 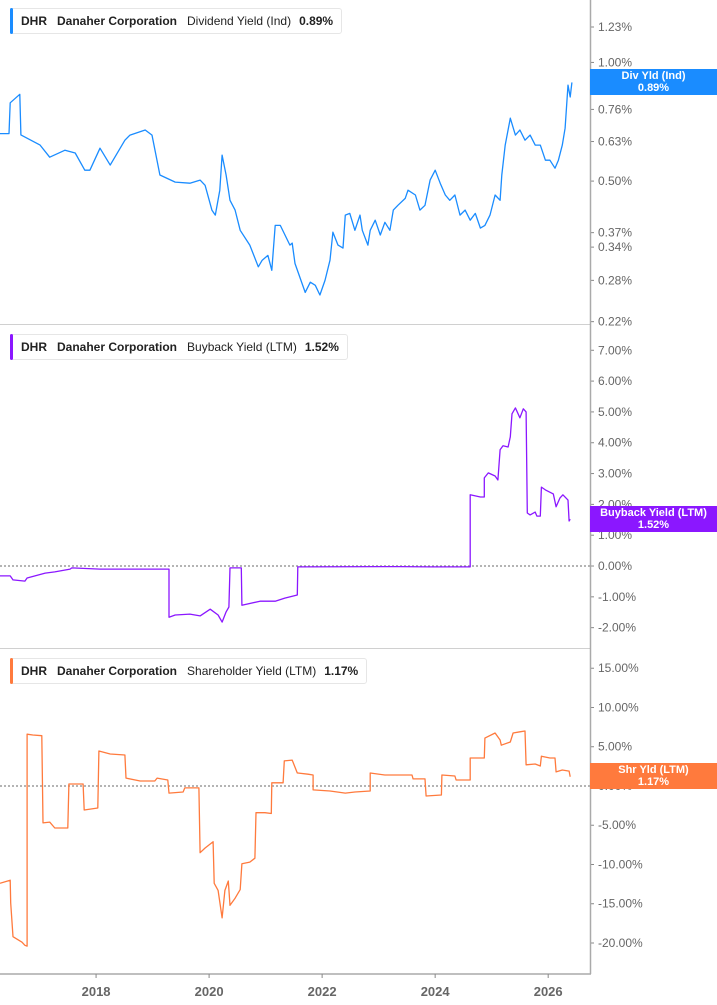 What do you see at coordinates (620, 864) in the screenshot?
I see `y-tick-label: -10.00%` at bounding box center [620, 864].